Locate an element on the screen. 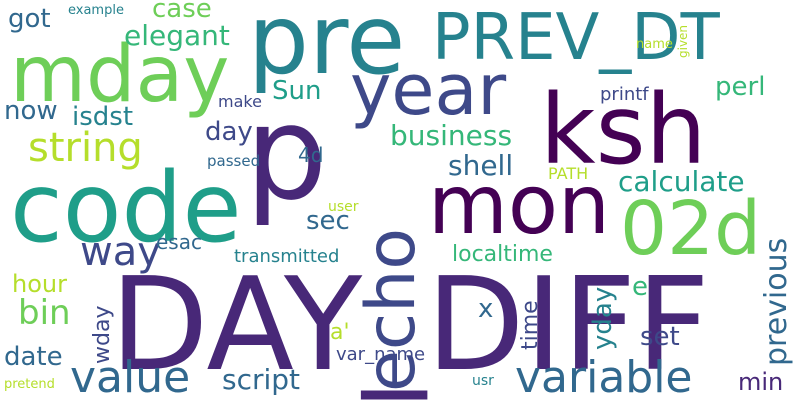 The width and height of the screenshot is (800, 400). word-p: p is located at coordinates (286, 153).